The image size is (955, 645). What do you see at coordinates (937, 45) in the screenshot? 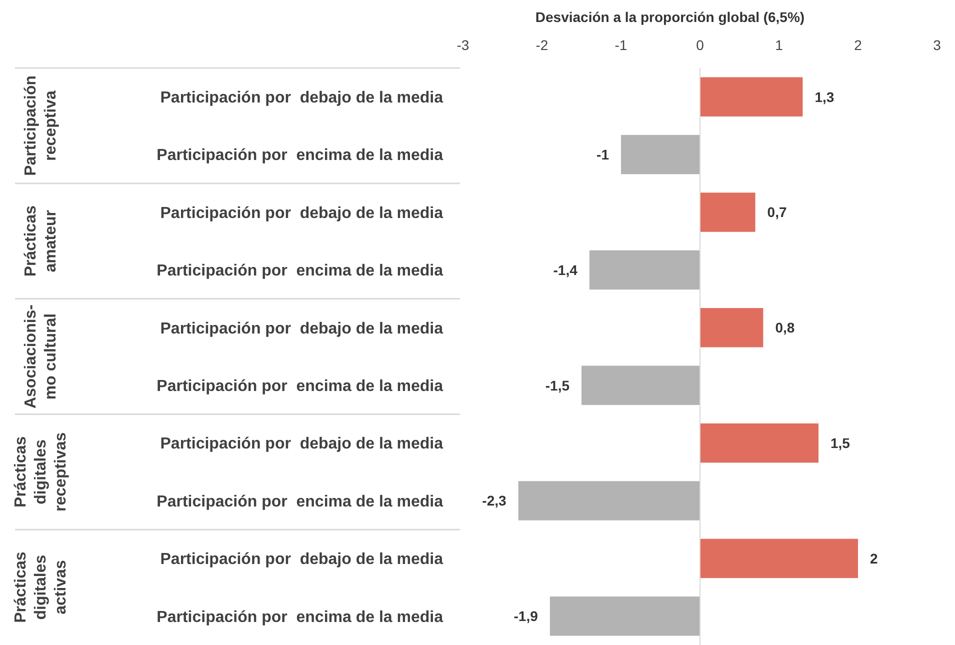
I see `x-tick-label: 3` at bounding box center [937, 45].